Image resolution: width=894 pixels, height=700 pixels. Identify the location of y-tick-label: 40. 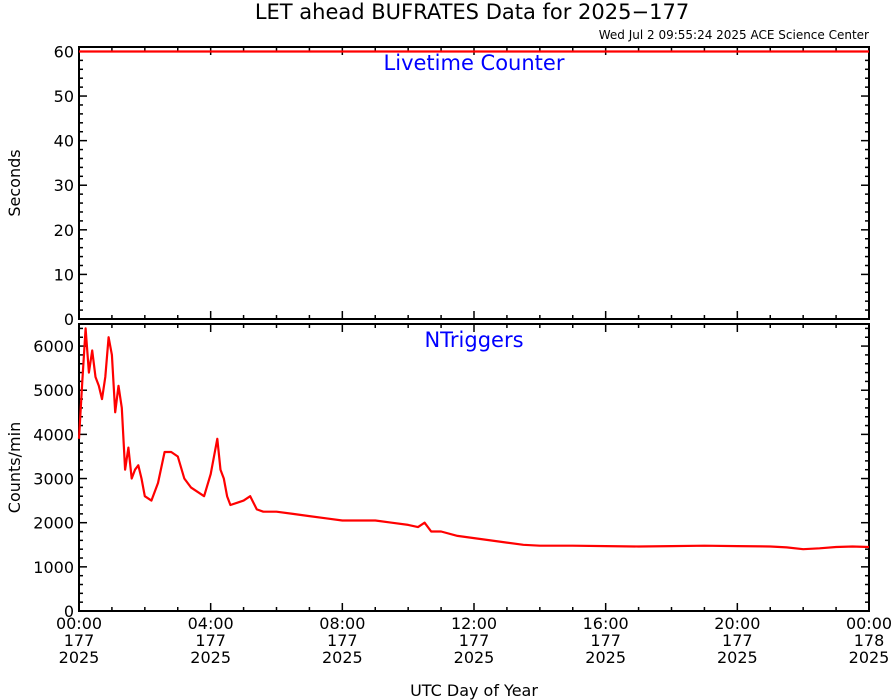
(64, 141).